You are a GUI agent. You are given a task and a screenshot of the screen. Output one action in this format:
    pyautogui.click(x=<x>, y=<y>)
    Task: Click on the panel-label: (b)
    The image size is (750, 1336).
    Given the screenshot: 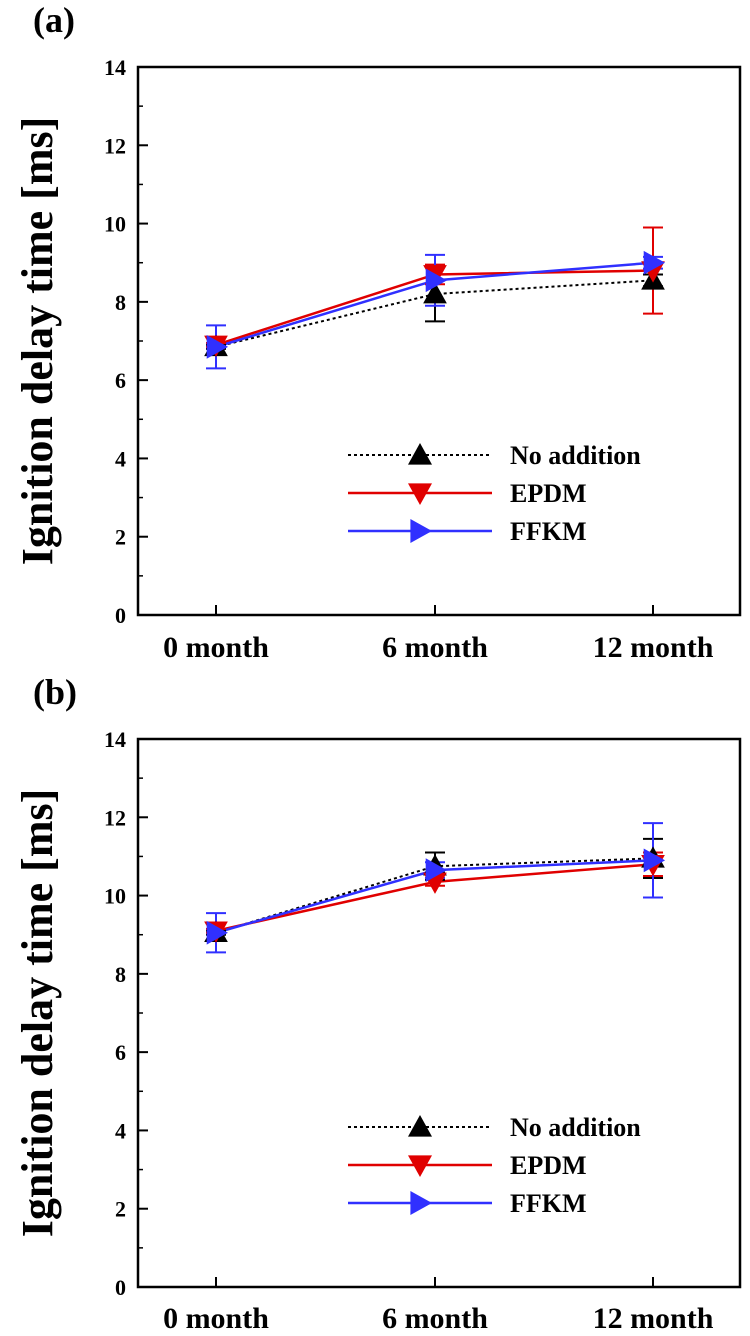 What is the action you would take?
    pyautogui.click(x=55, y=692)
    